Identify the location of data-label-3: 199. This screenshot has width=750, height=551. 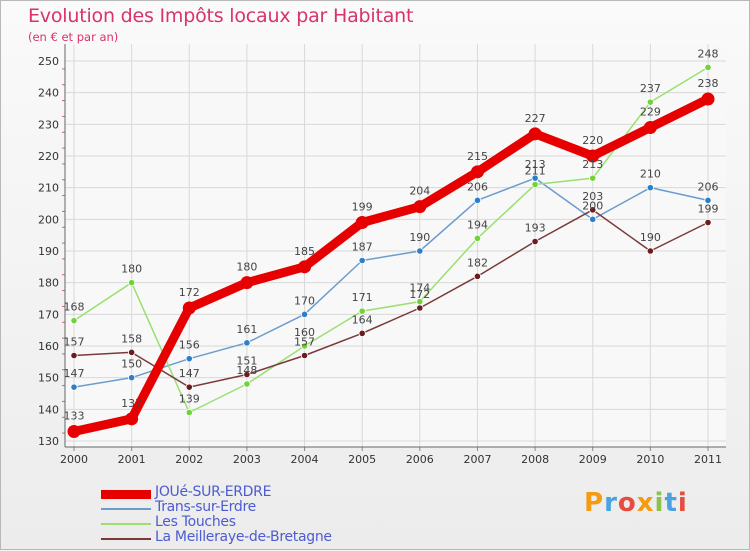
(708, 209).